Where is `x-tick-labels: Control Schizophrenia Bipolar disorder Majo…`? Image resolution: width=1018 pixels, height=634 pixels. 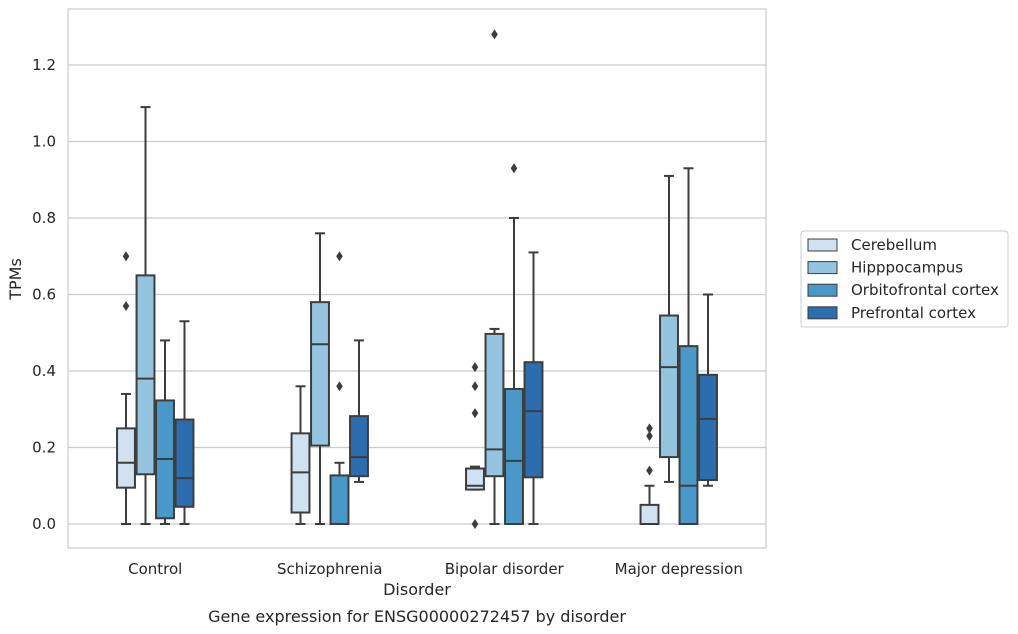
x-tick-labels: Control Schizophrenia Bipolar disorder Majo… is located at coordinates (435, 569).